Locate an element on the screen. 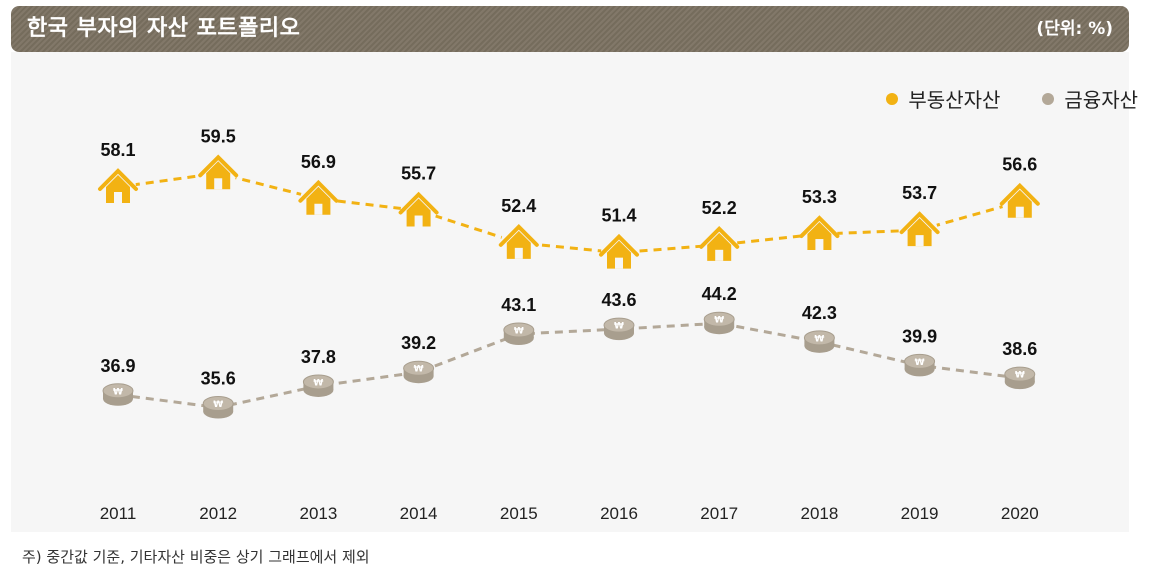 This screenshot has width=1158, height=581. data-label: 55.7 is located at coordinates (418, 174).